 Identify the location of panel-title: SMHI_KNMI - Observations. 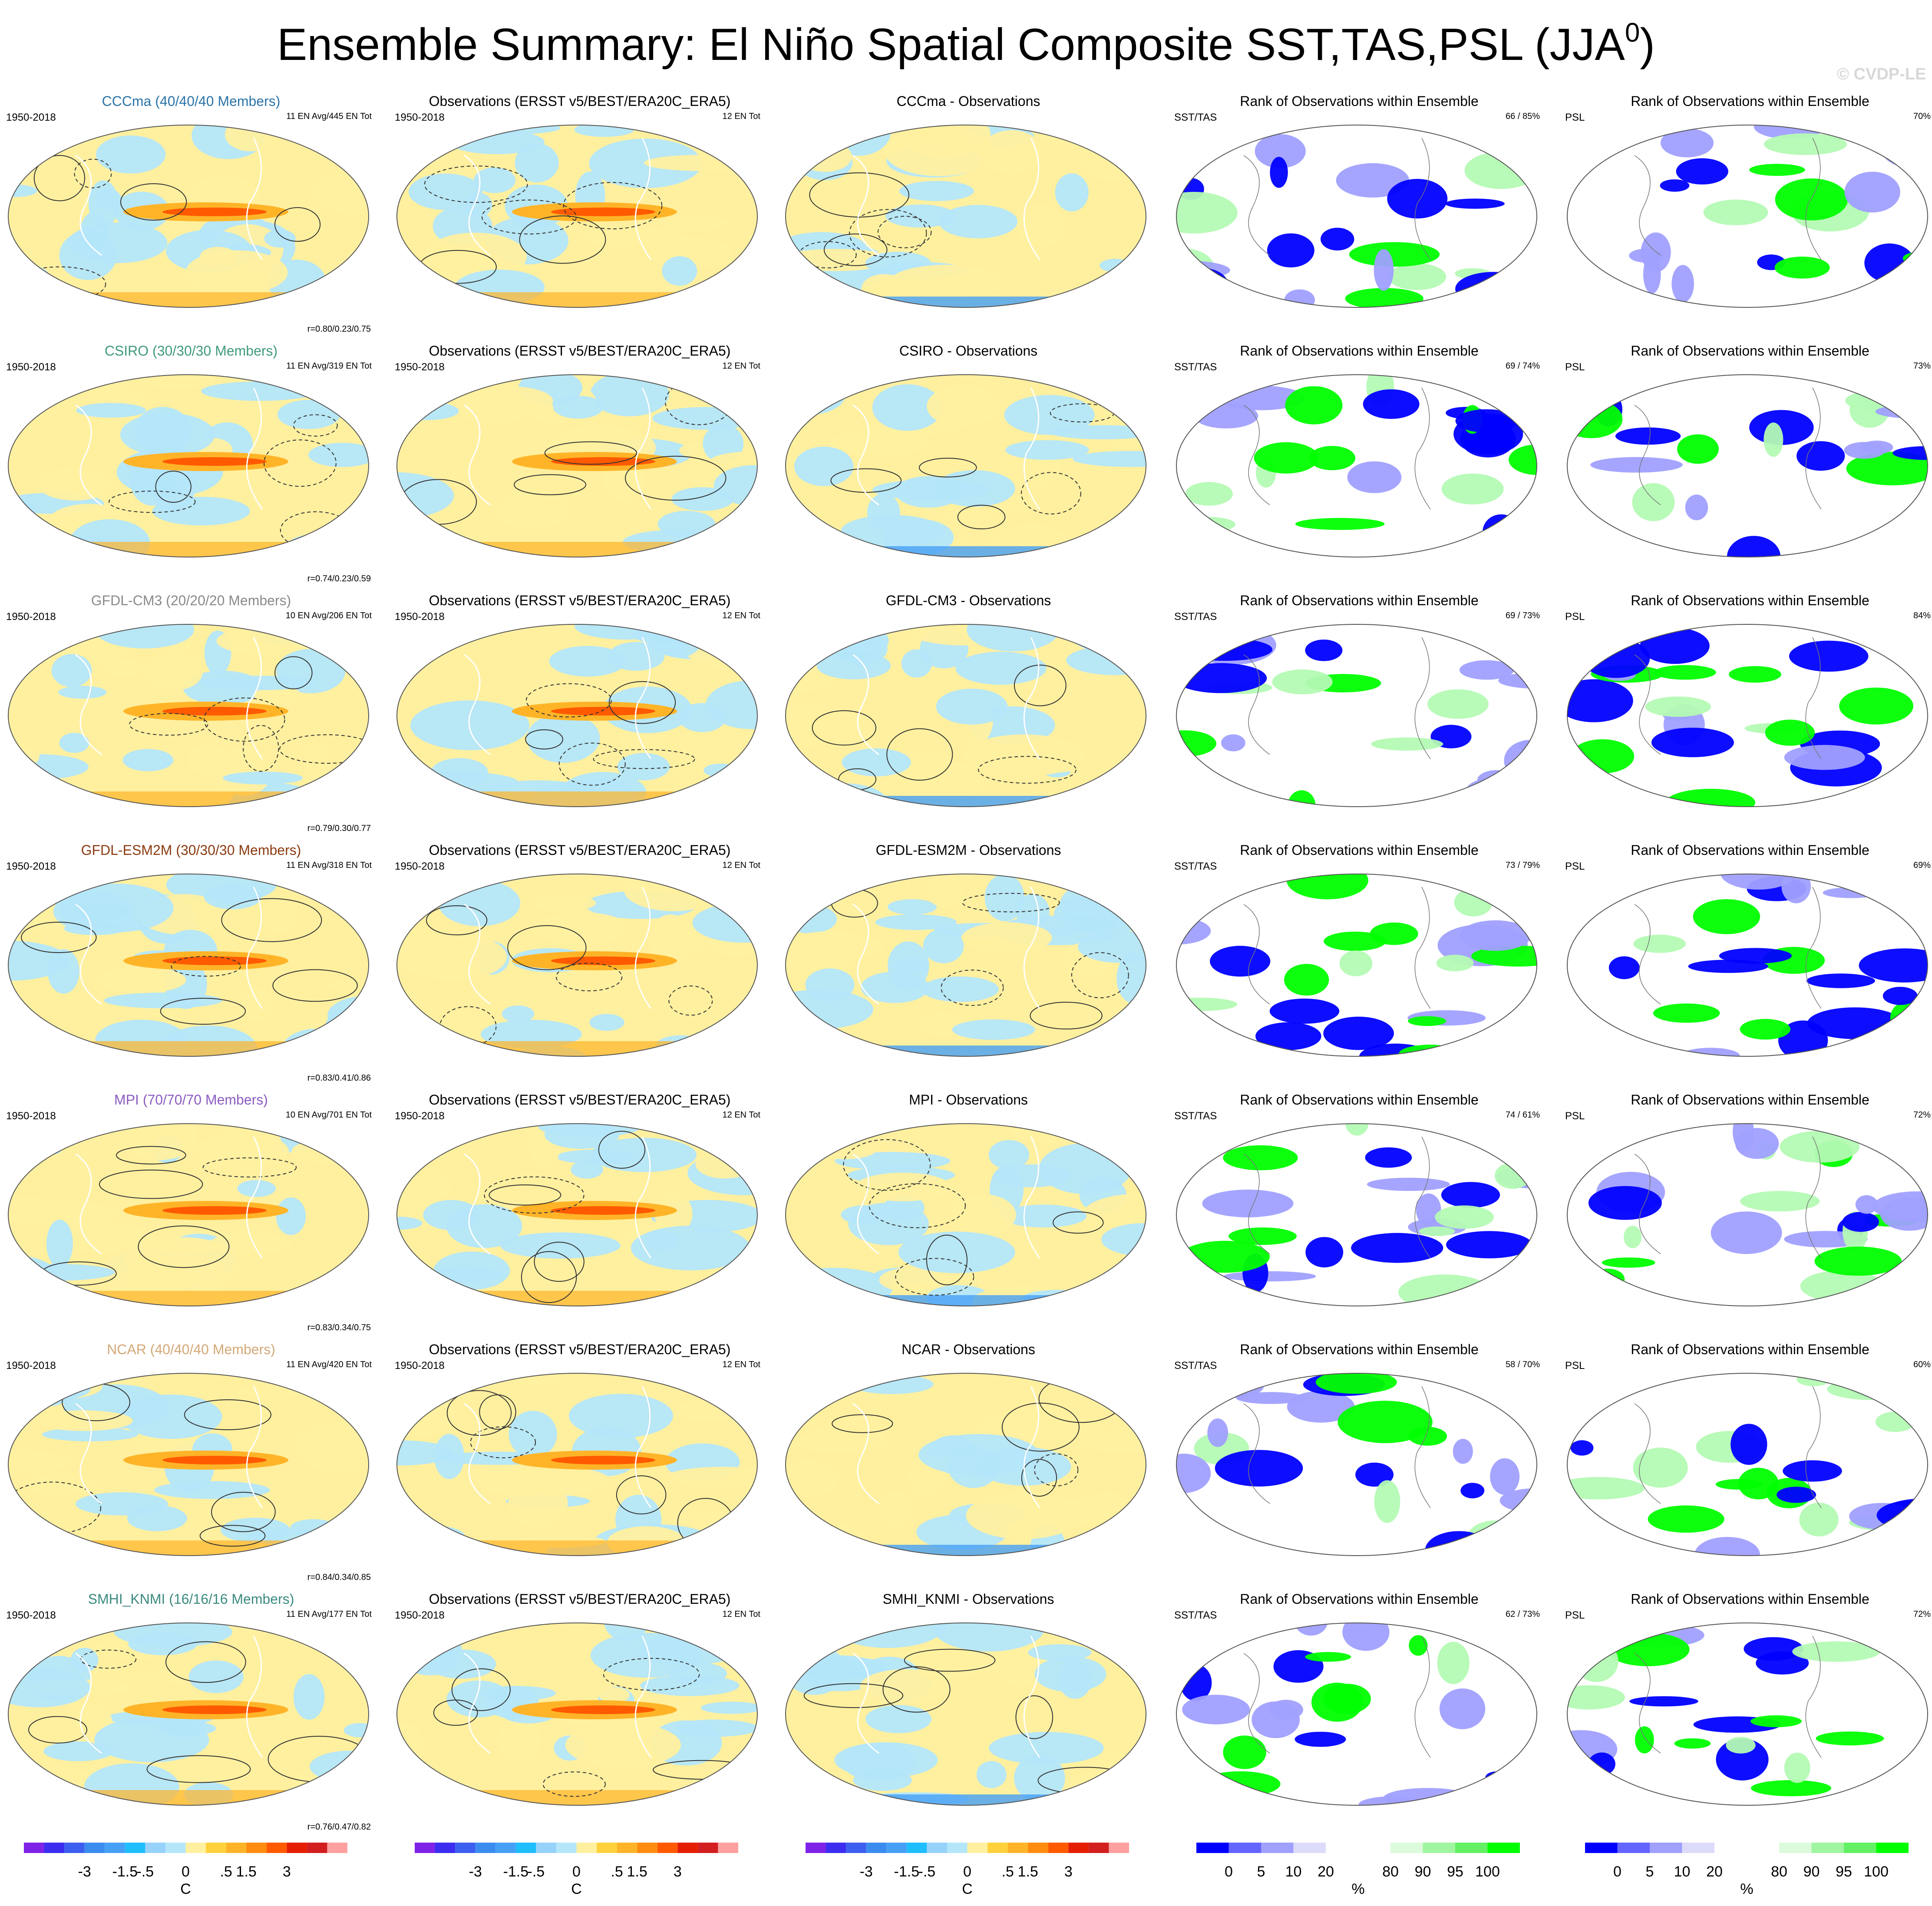
(968, 1599).